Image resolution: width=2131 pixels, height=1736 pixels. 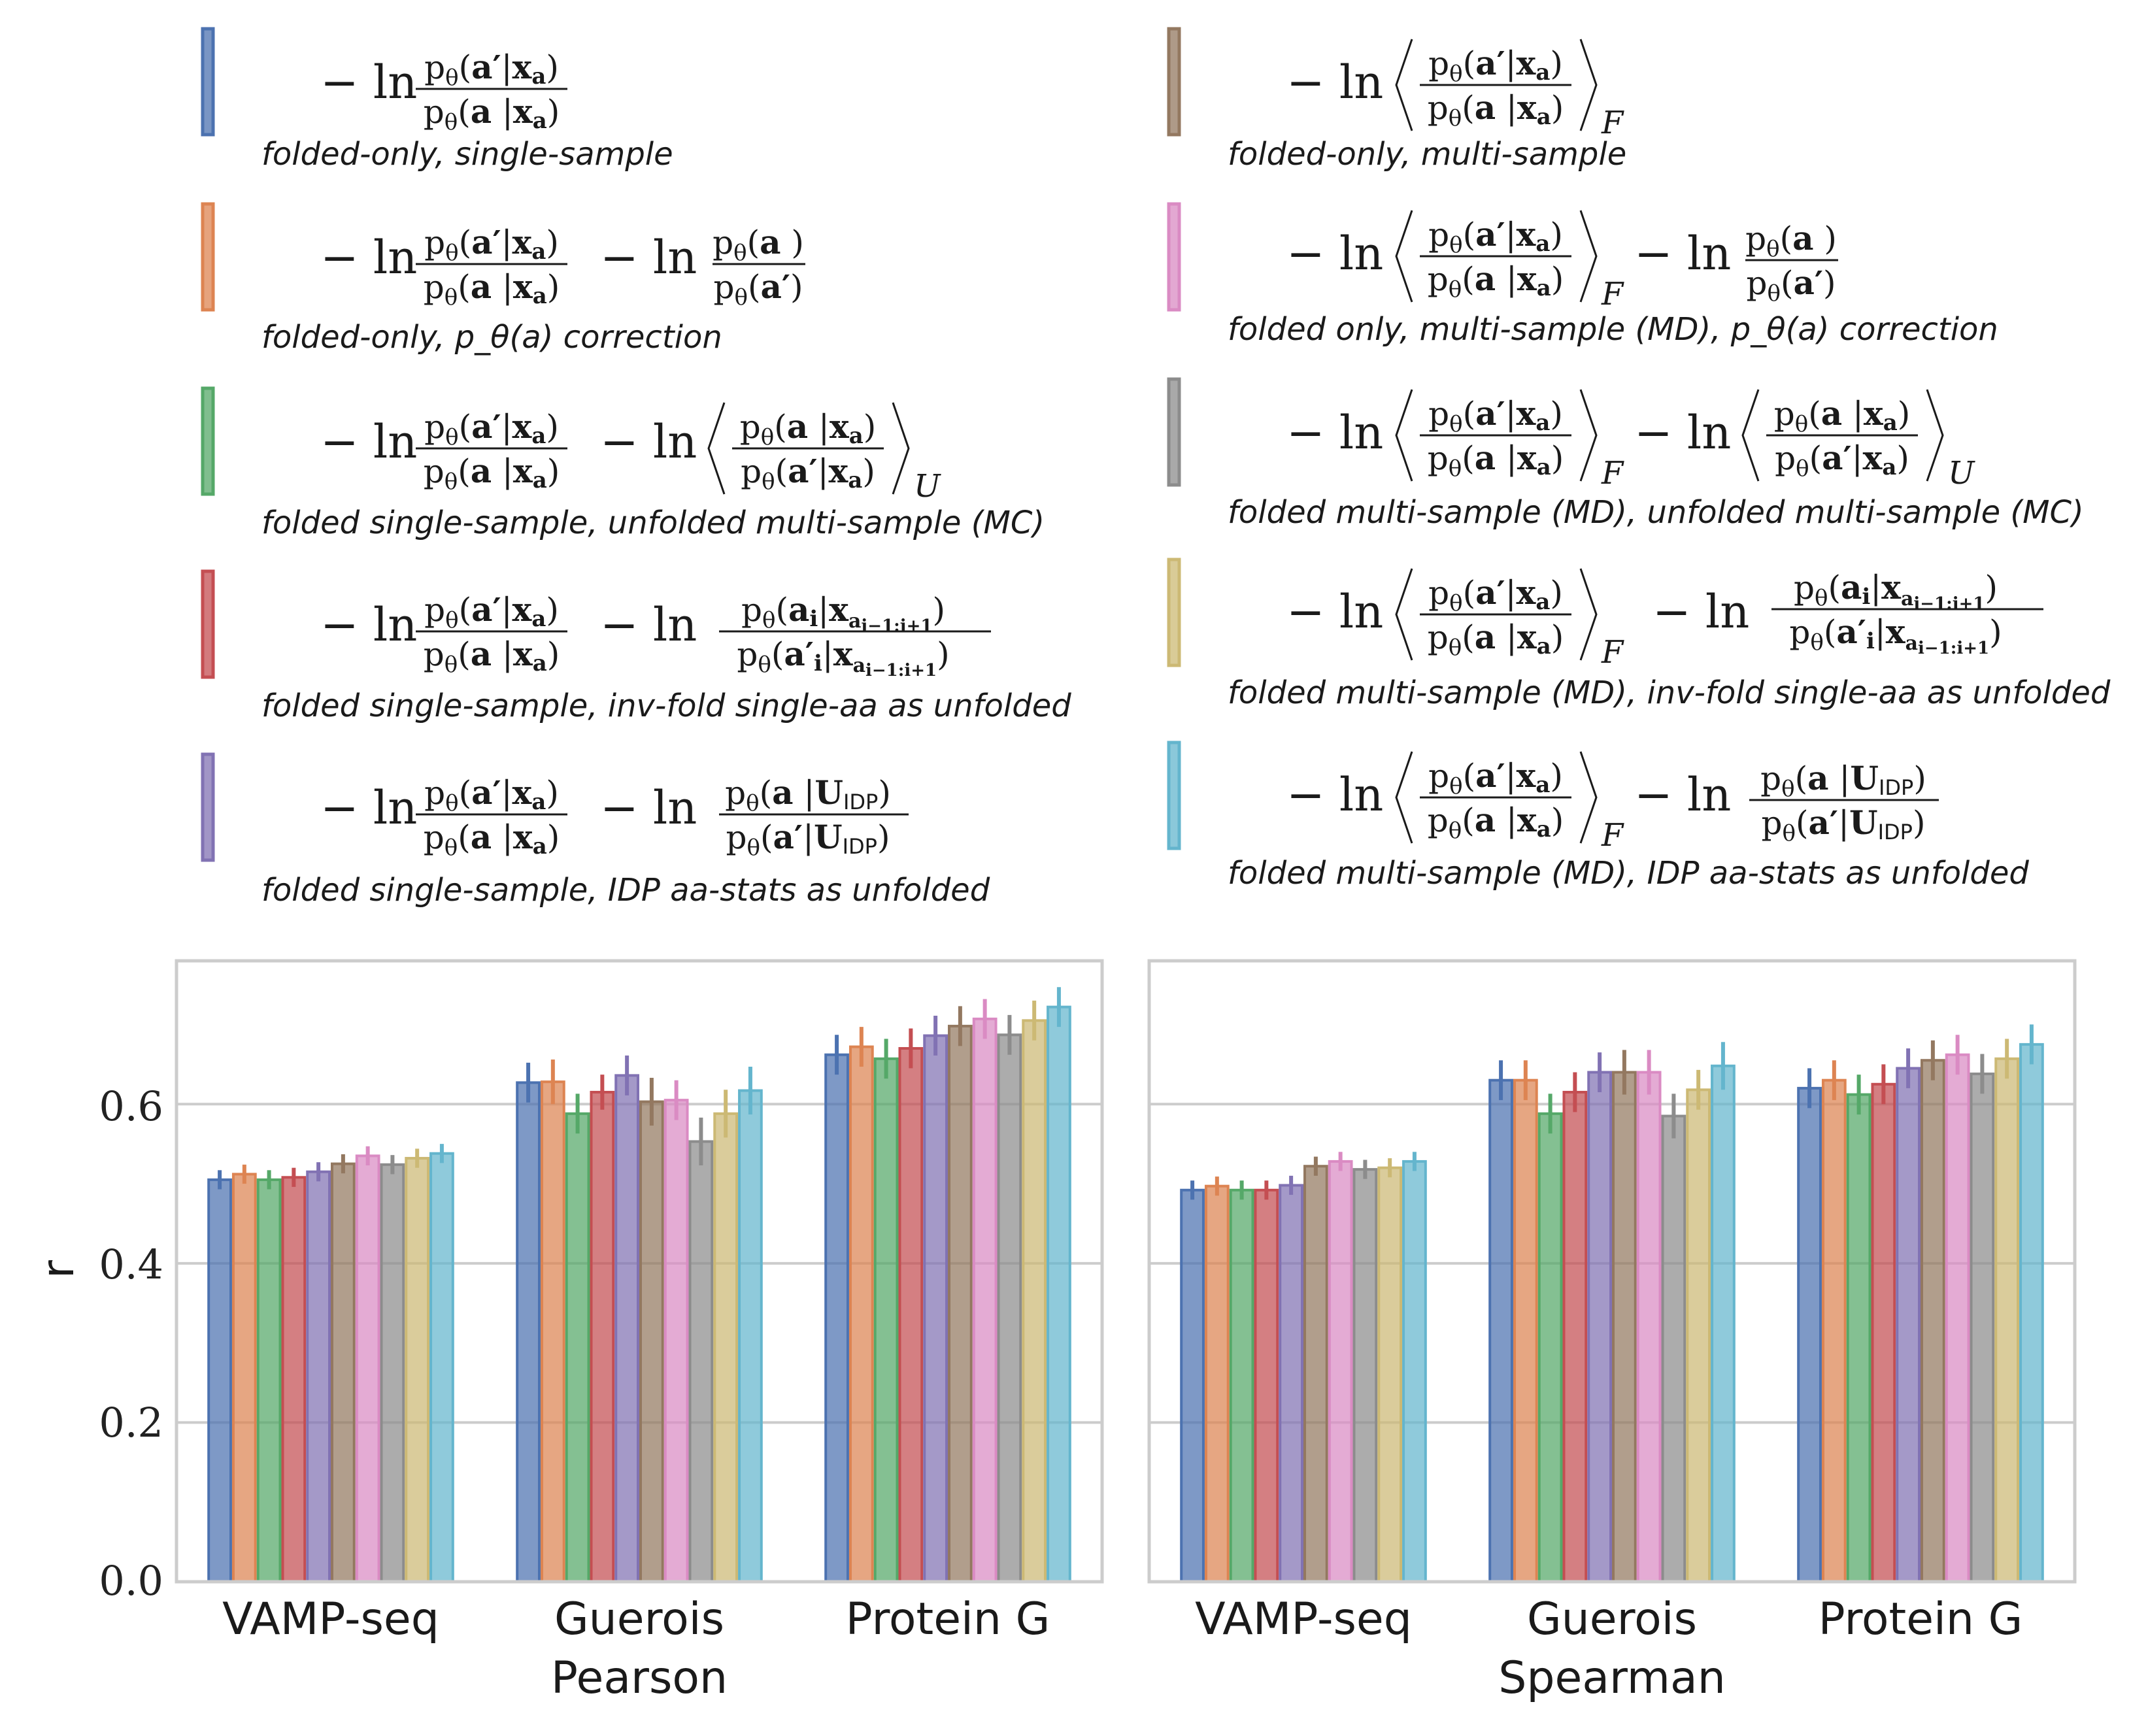 What do you see at coordinates (131, 1422) in the screenshot?
I see `y-tick-label-1: 0.2` at bounding box center [131, 1422].